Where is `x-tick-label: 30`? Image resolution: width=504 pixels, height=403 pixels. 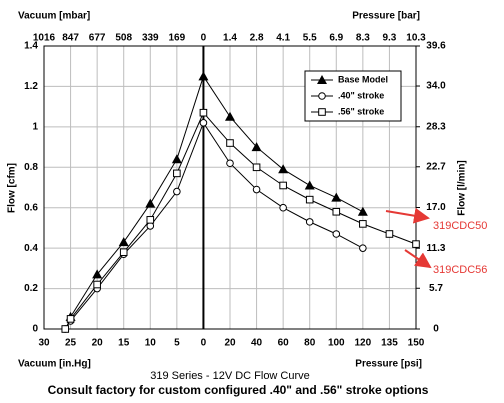 x-tick-label: 30 is located at coordinates (44, 343).